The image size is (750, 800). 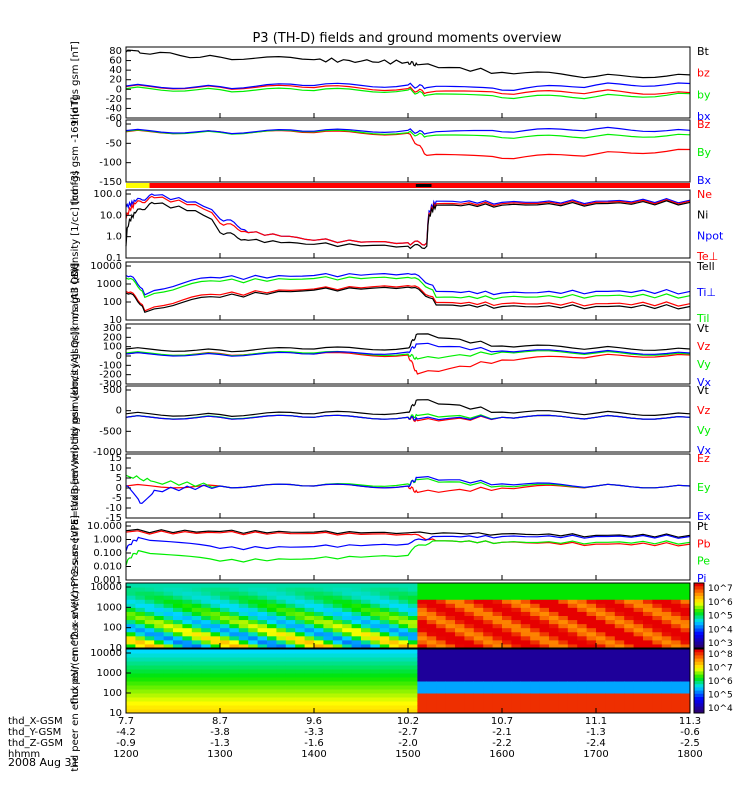 I want to click on y-tick-label: 10.000, so click(x=104, y=526).